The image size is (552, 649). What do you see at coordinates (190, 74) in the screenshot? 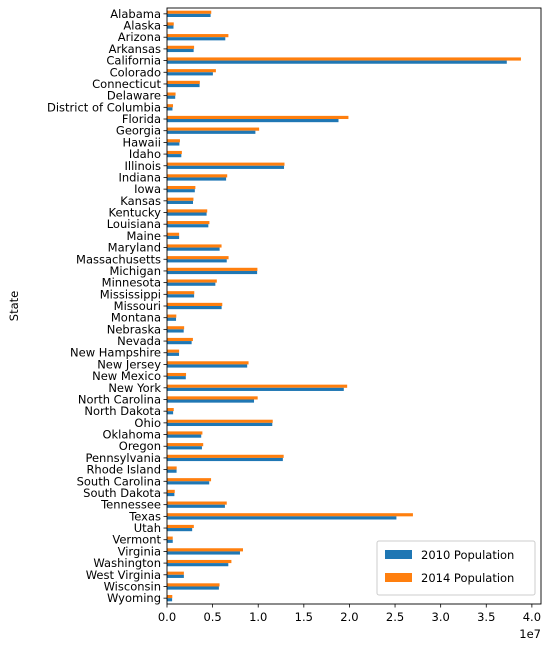
I see `bar-2010-colorado` at bounding box center [190, 74].